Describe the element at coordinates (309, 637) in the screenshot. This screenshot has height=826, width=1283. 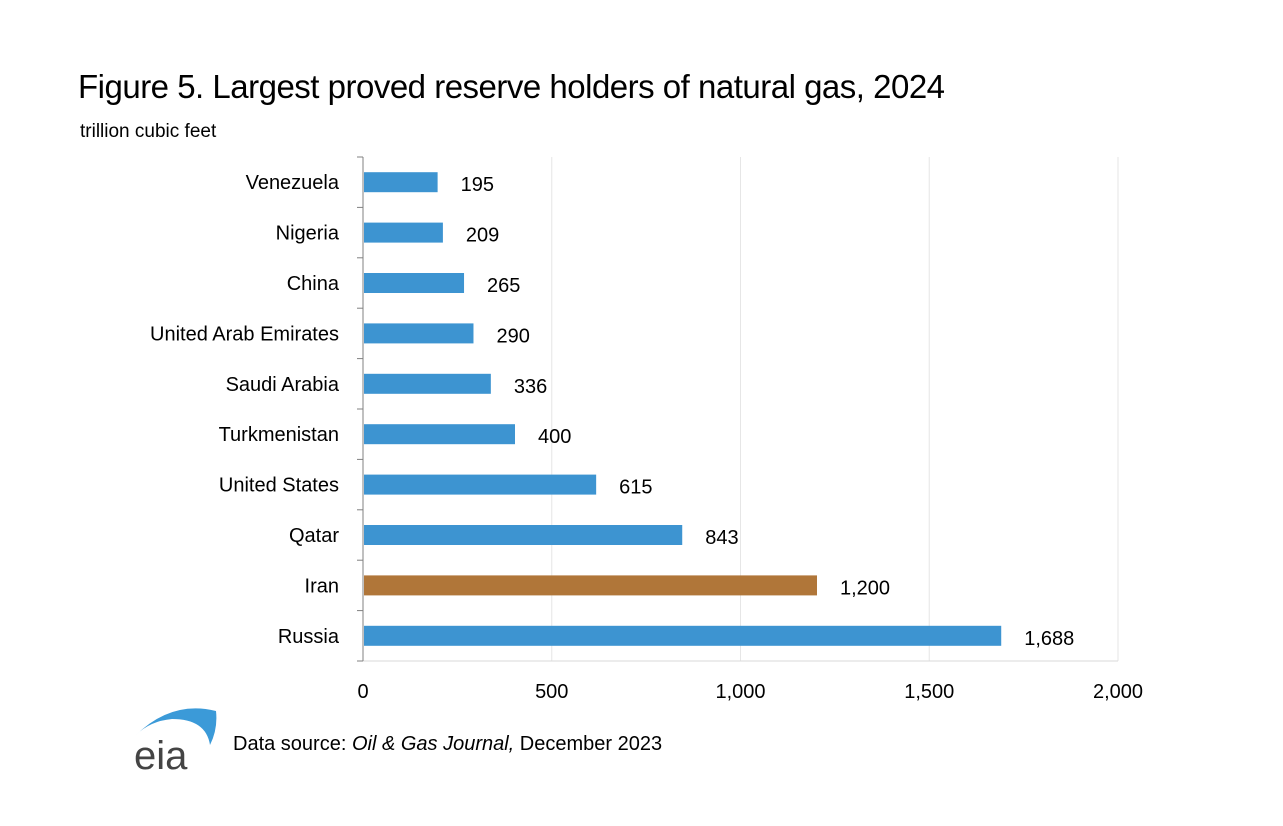
I see `category-label: Russia` at that location.